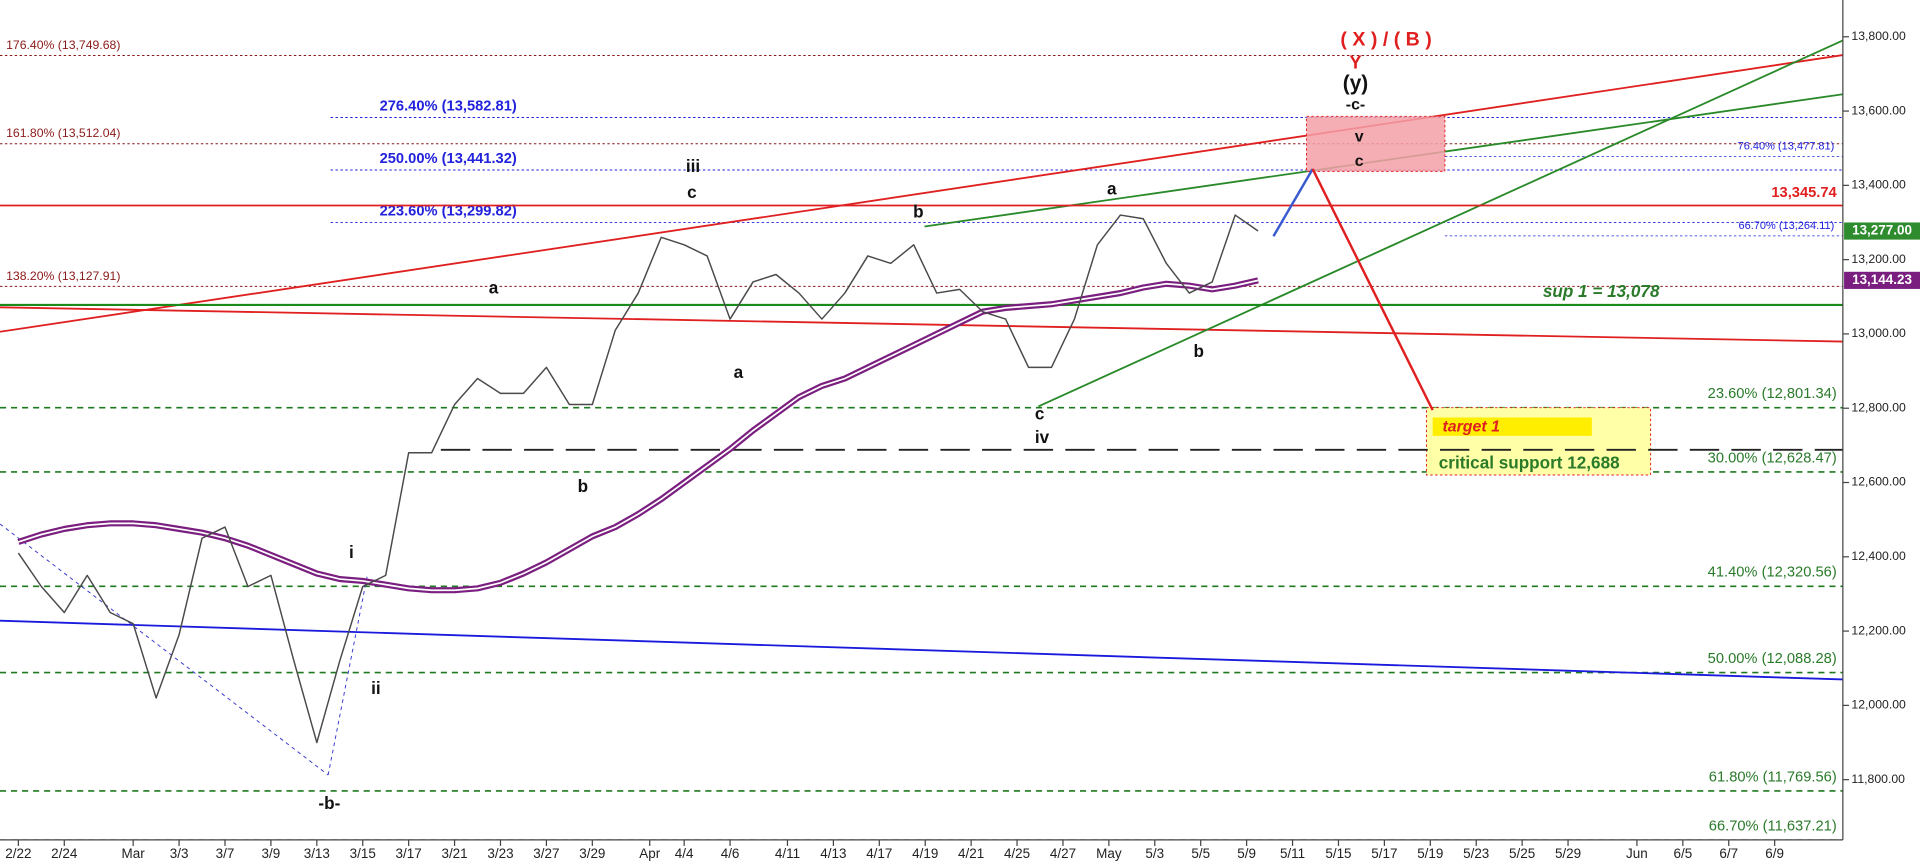 Image resolution: width=1920 pixels, height=868 pixels. I want to click on price-box-label: 13,144.23, so click(1882, 279).